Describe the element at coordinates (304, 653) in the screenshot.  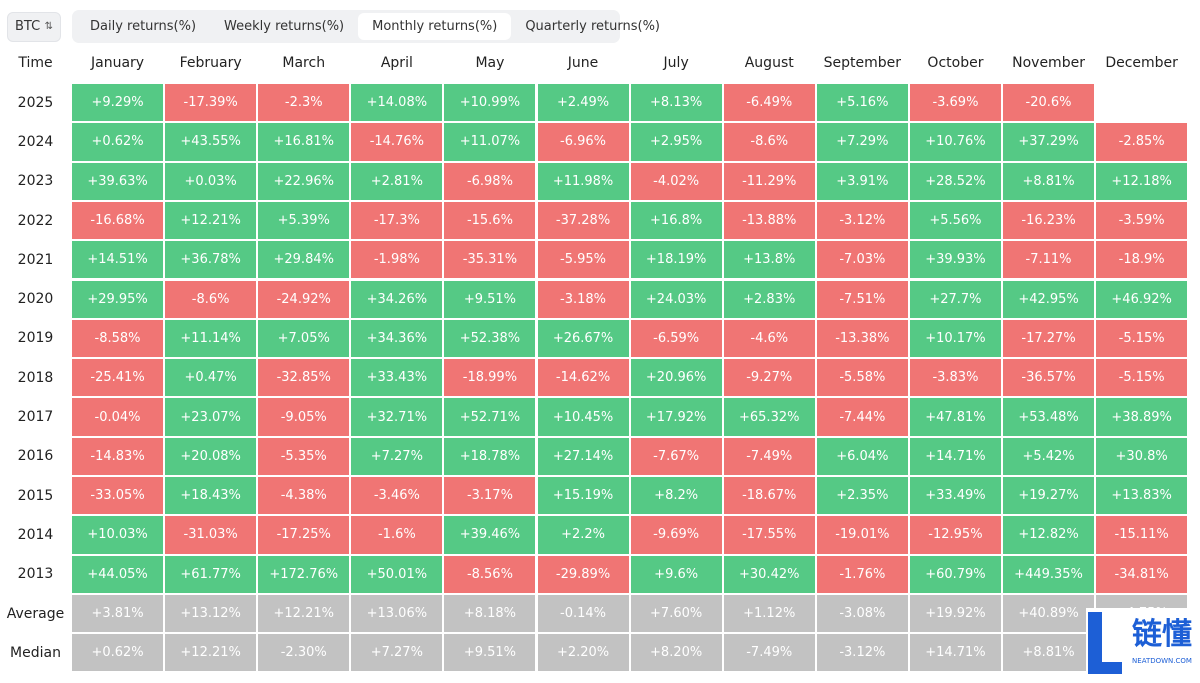
I see `return-cell: -2.30%` at that location.